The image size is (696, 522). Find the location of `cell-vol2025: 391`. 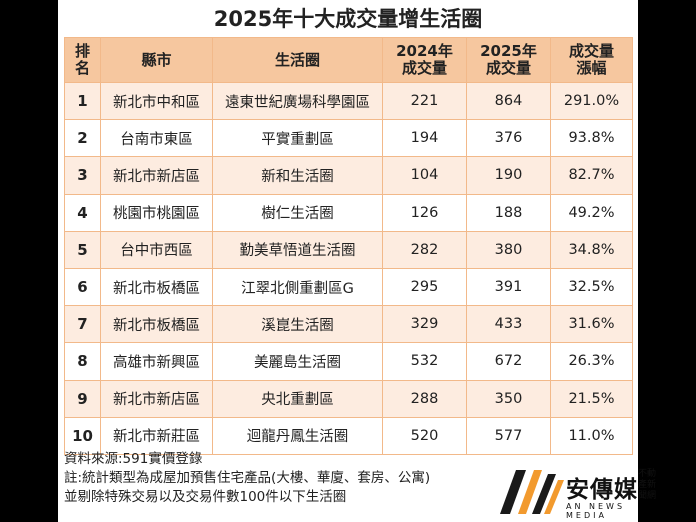

cell-vol2025: 391 is located at coordinates (508, 287).